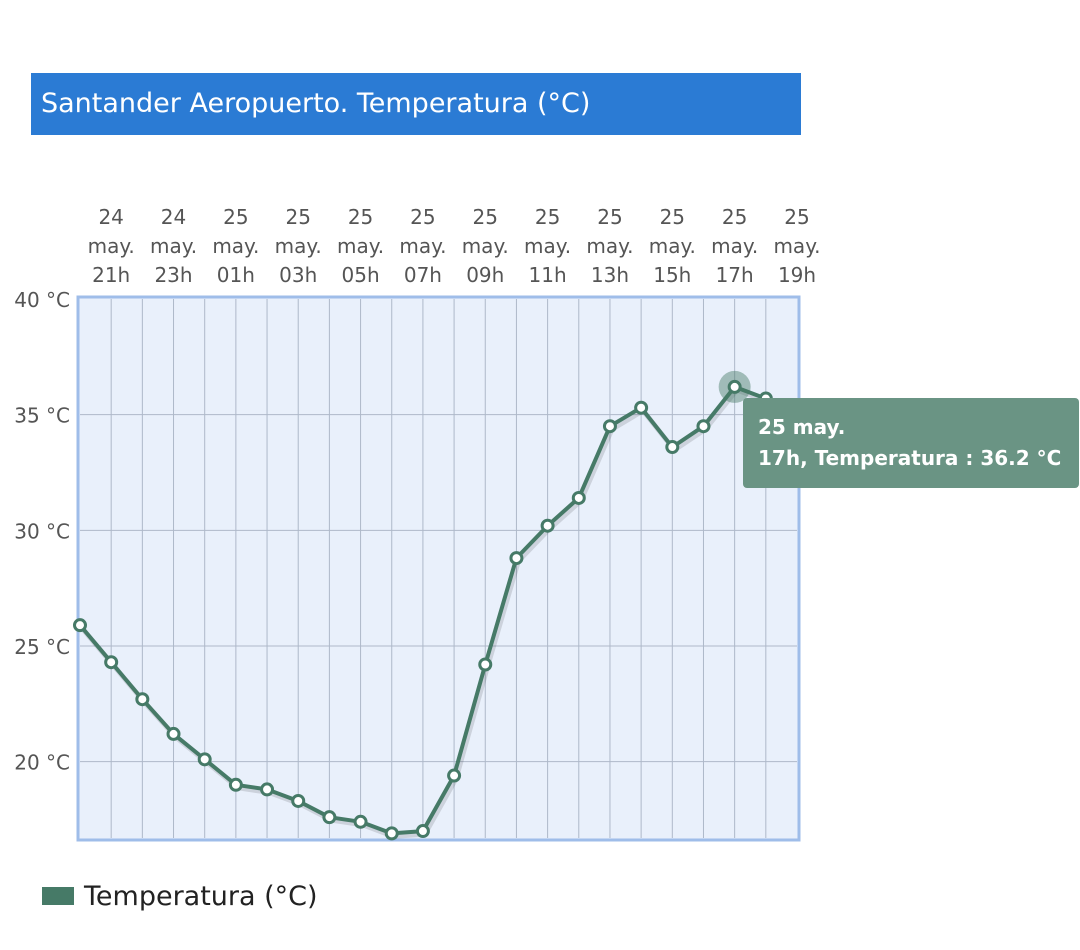  I want to click on x-tick-label: 25 may. 17h, so click(734, 246).